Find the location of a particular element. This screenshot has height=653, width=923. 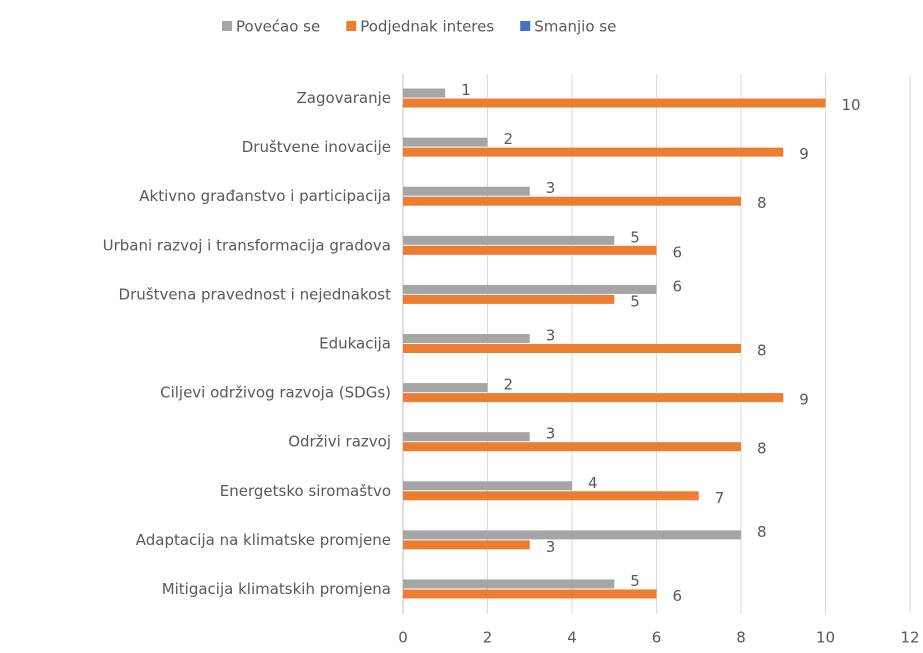

x-tick-label: 2 is located at coordinates (488, 638).